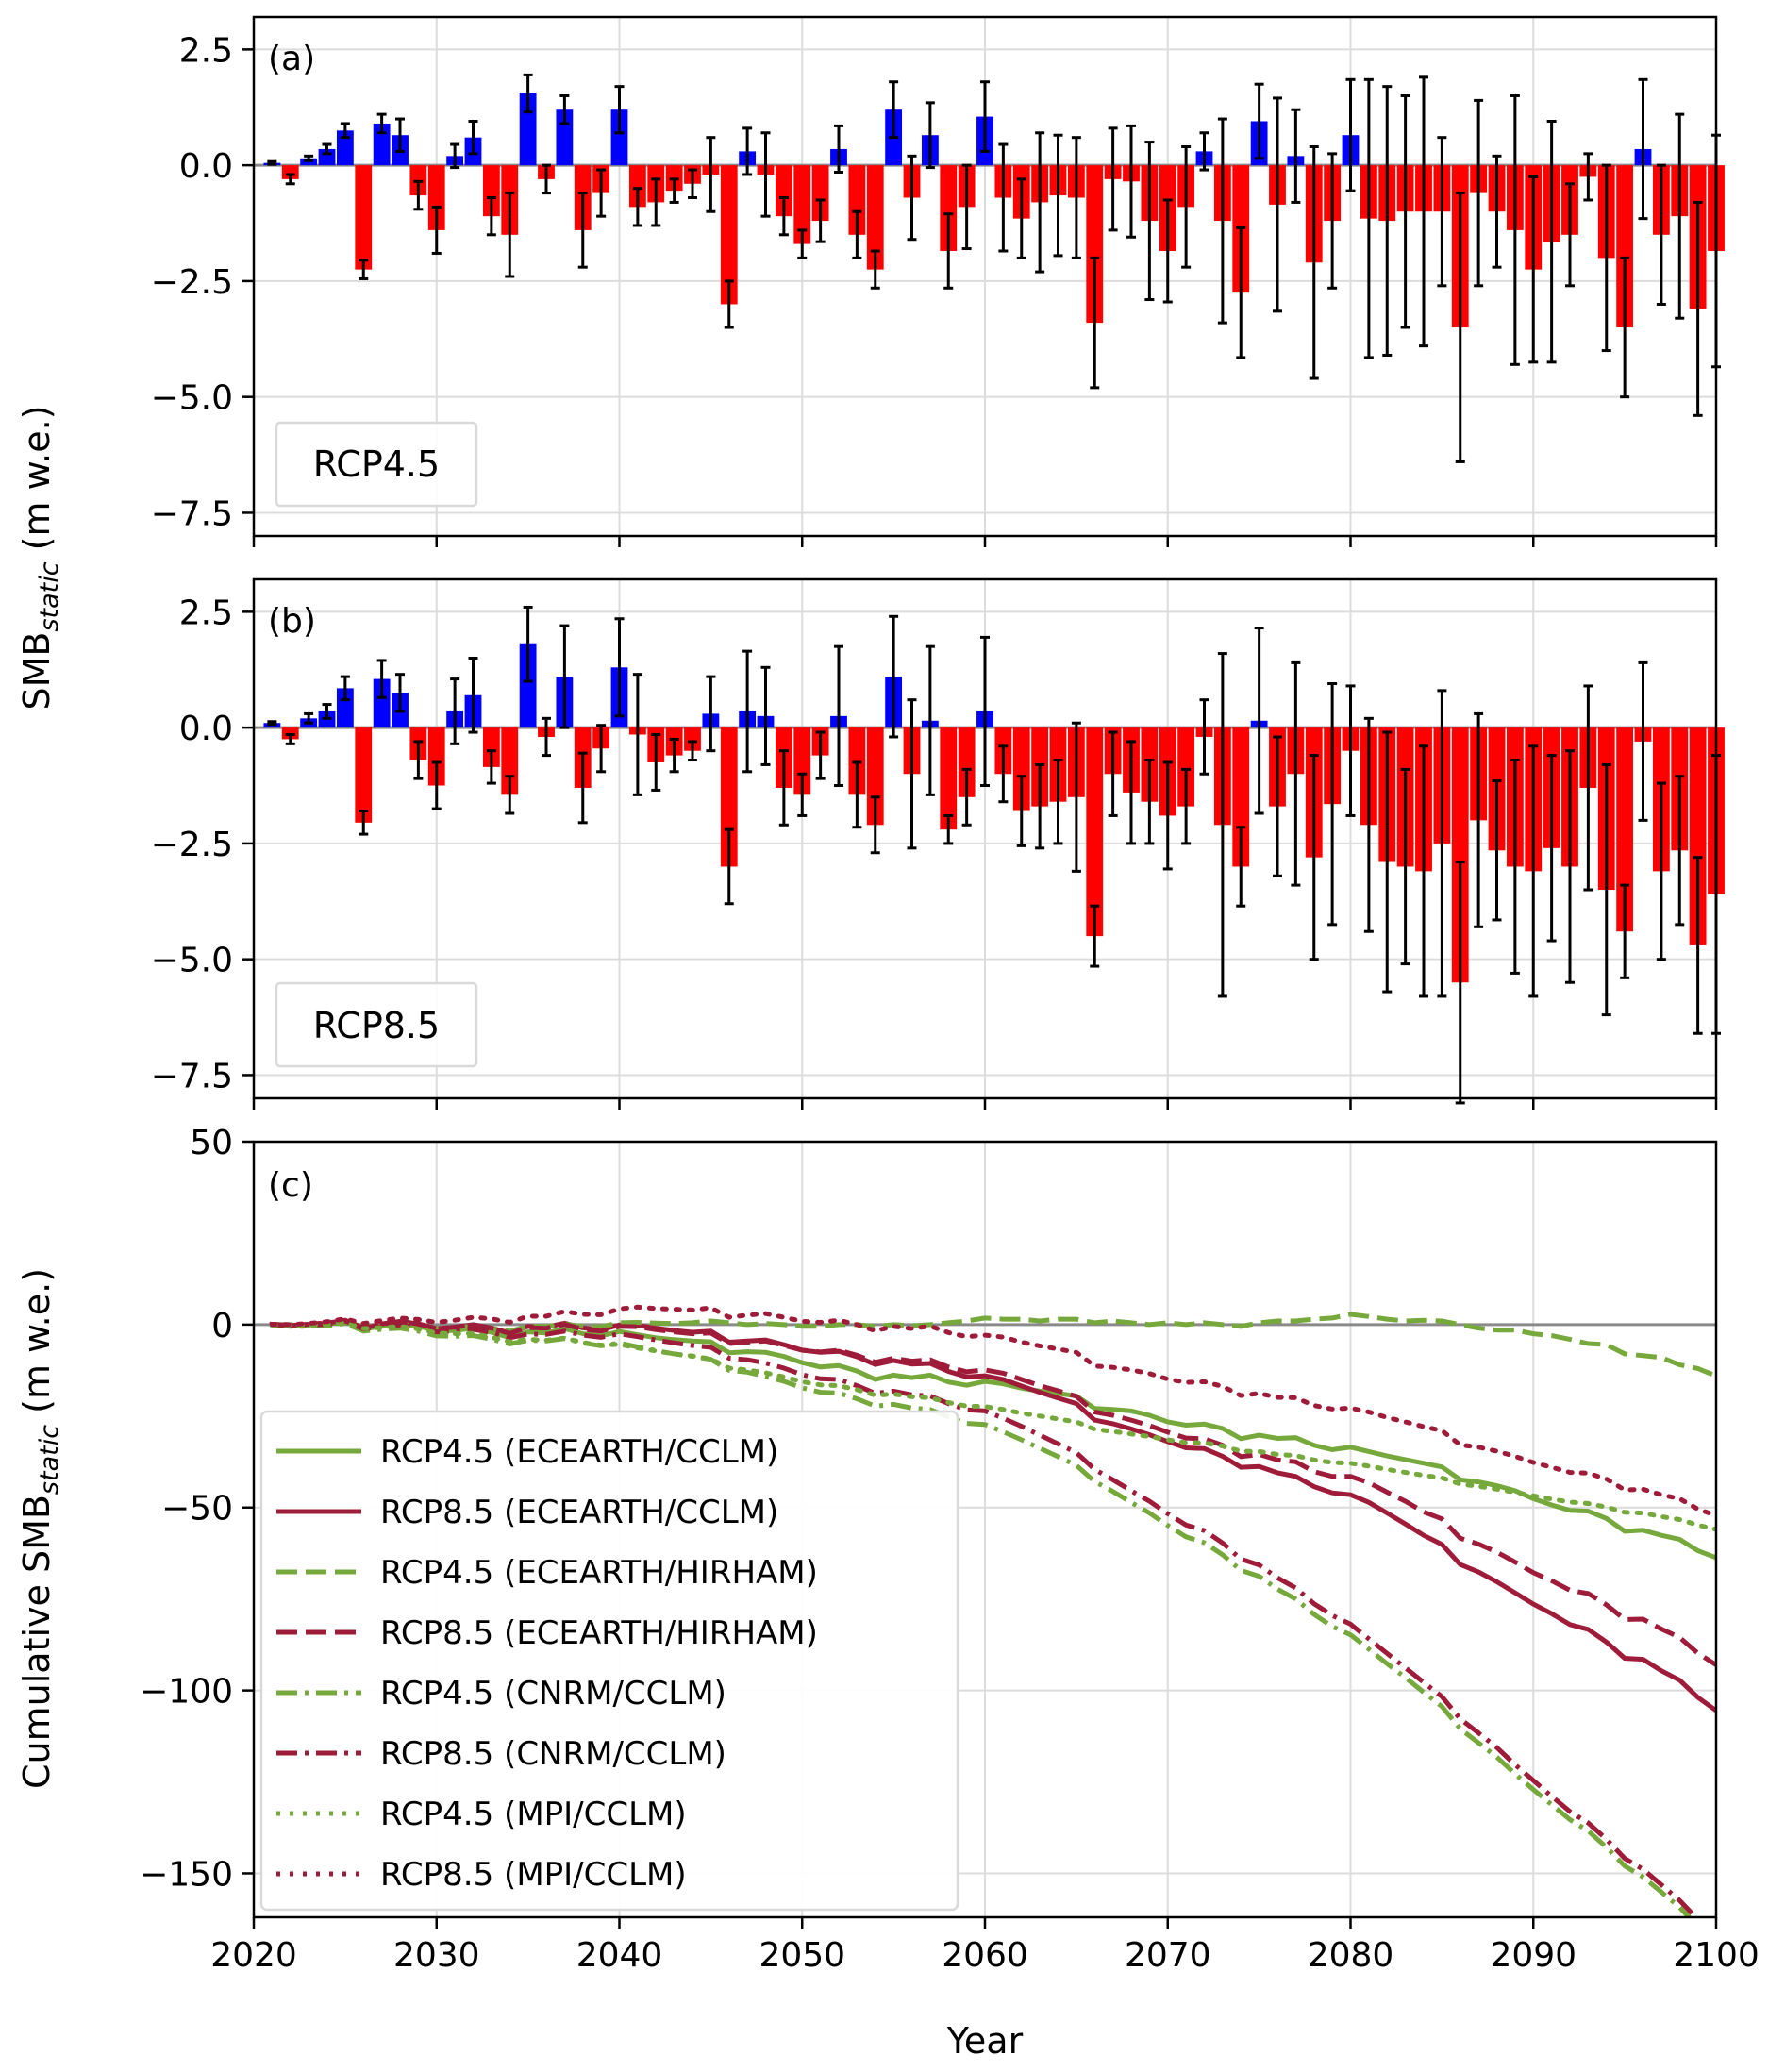 The width and height of the screenshot is (1785, 2072). What do you see at coordinates (418, 760) in the screenshot?
I see `panel-b-errorbar-2029` at bounding box center [418, 760].